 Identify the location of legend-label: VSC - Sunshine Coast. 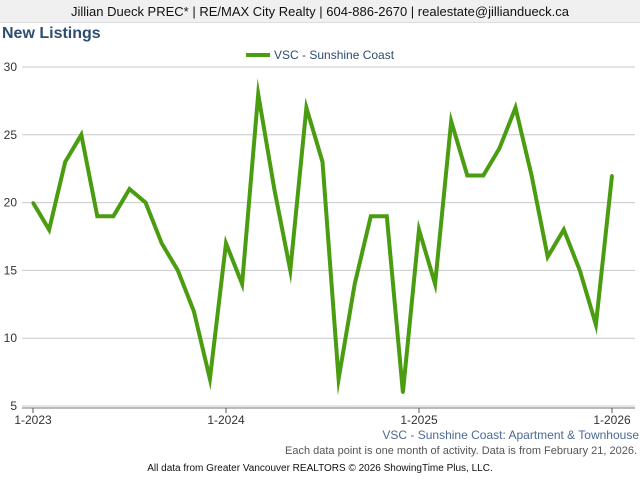
(334, 55).